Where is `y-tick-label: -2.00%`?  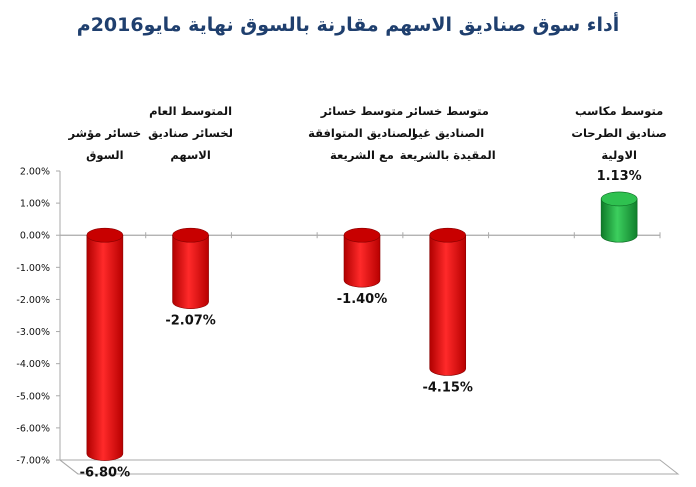 y-tick-label: -2.00% is located at coordinates (33, 300).